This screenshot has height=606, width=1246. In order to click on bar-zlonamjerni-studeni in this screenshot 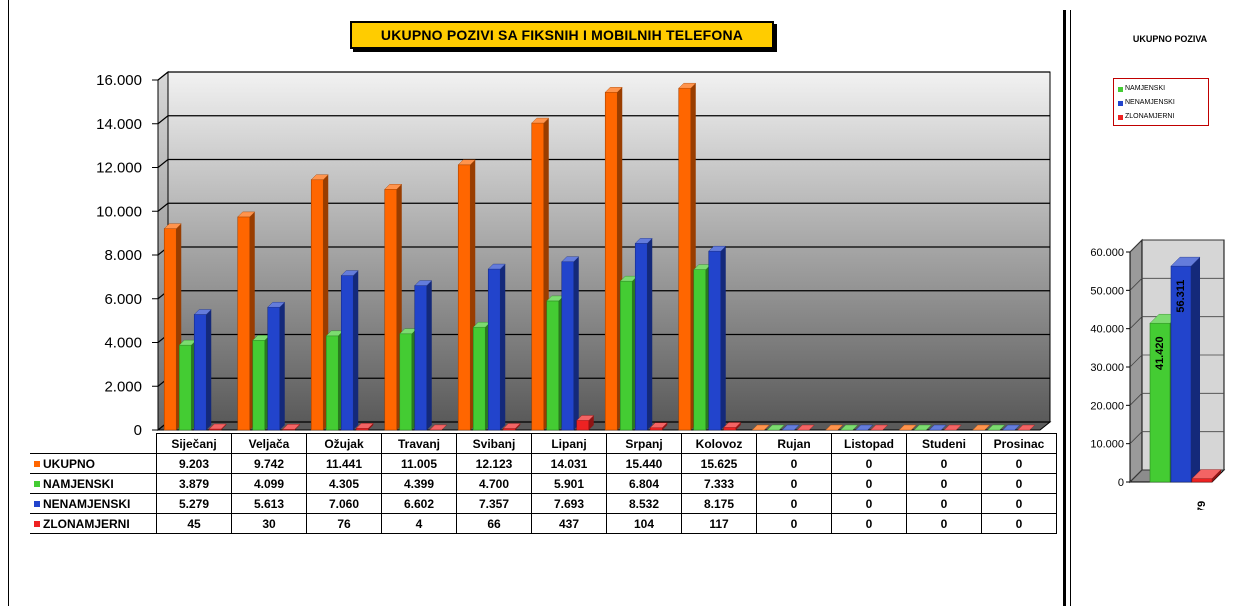, I will do `click(952, 427)`.